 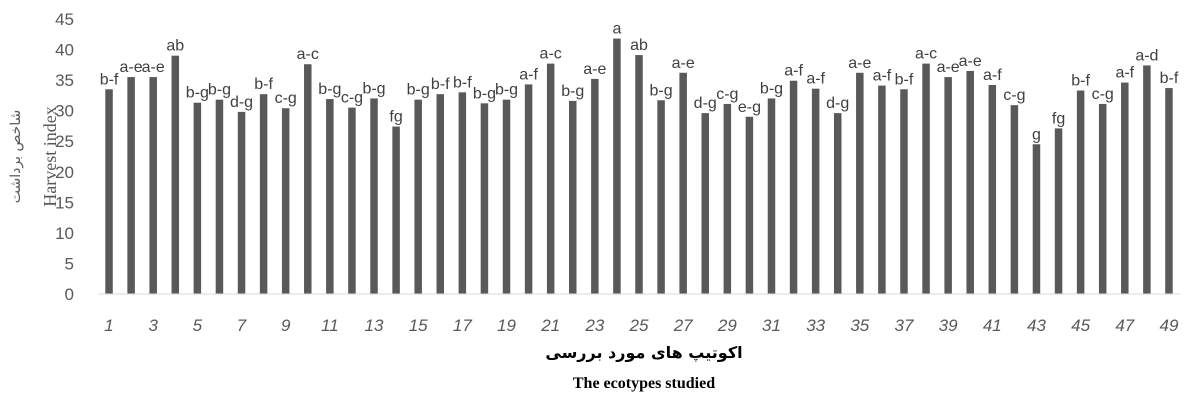 I want to click on y-tick-label: 10, so click(x=64, y=233).